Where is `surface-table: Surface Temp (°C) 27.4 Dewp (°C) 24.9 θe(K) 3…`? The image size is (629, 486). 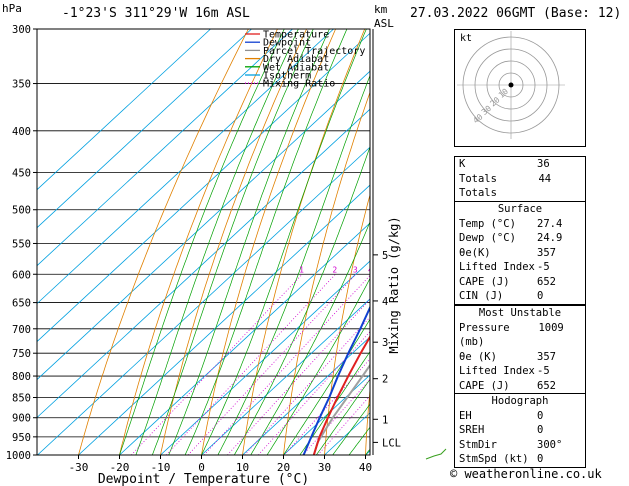
surface-table: Surface Temp (°C) 27.4 Dewp (°C) 24.9 θe(K) 3… is located at coordinates (520, 253).